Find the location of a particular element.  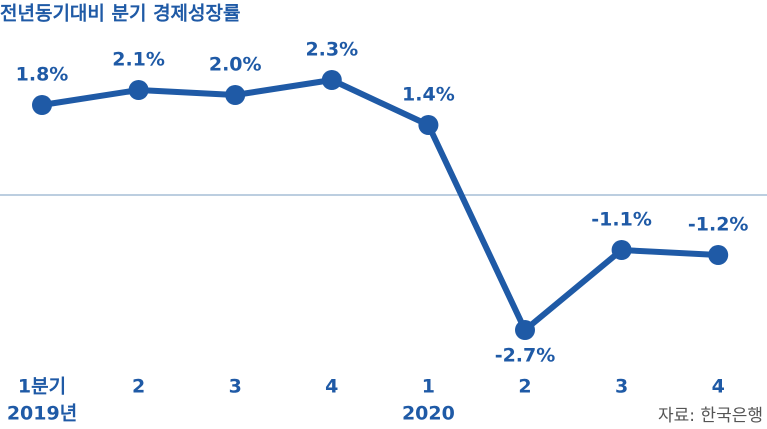

data-label: -1.2% is located at coordinates (718, 225).